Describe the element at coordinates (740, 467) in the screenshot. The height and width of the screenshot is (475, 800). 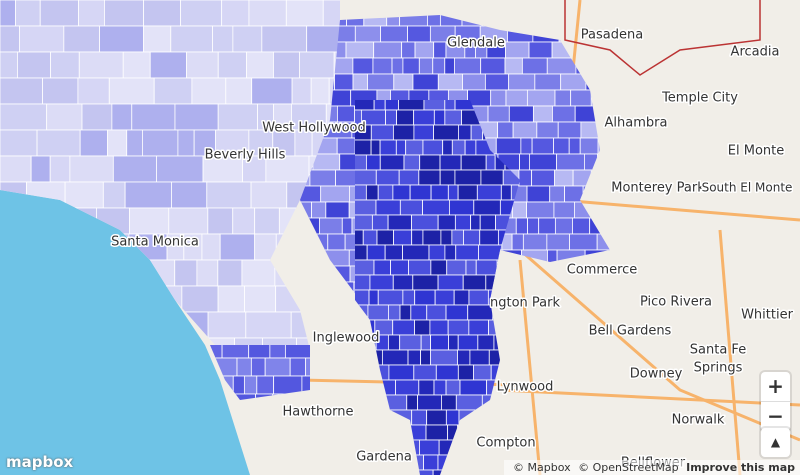
I see `attribution-item: Improve this map` at that location.